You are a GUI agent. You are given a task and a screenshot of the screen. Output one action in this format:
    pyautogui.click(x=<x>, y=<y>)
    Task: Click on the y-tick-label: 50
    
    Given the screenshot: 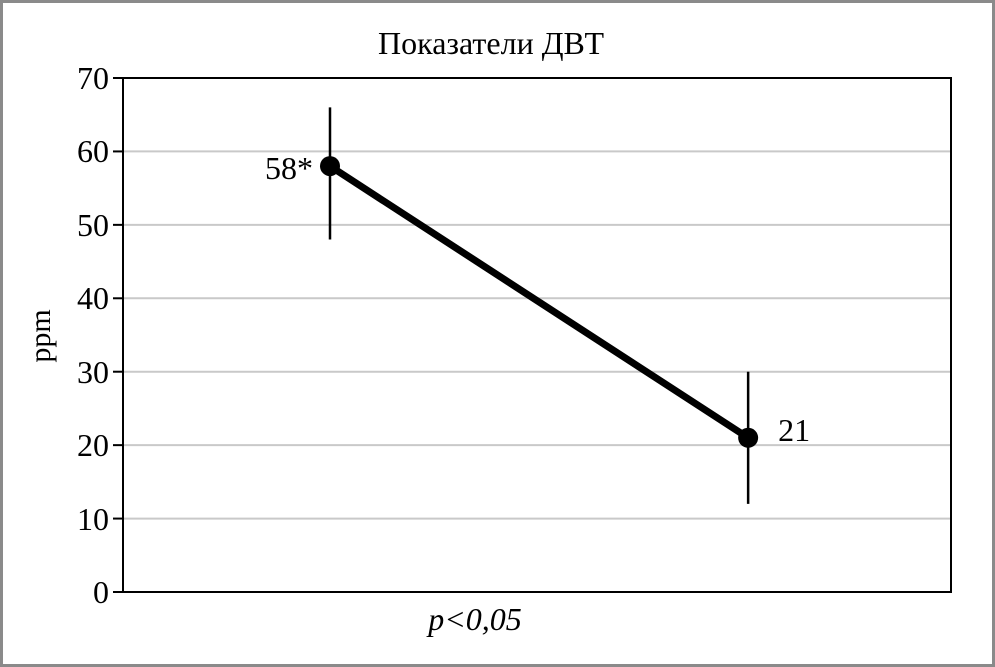 What is the action you would take?
    pyautogui.click(x=93, y=224)
    